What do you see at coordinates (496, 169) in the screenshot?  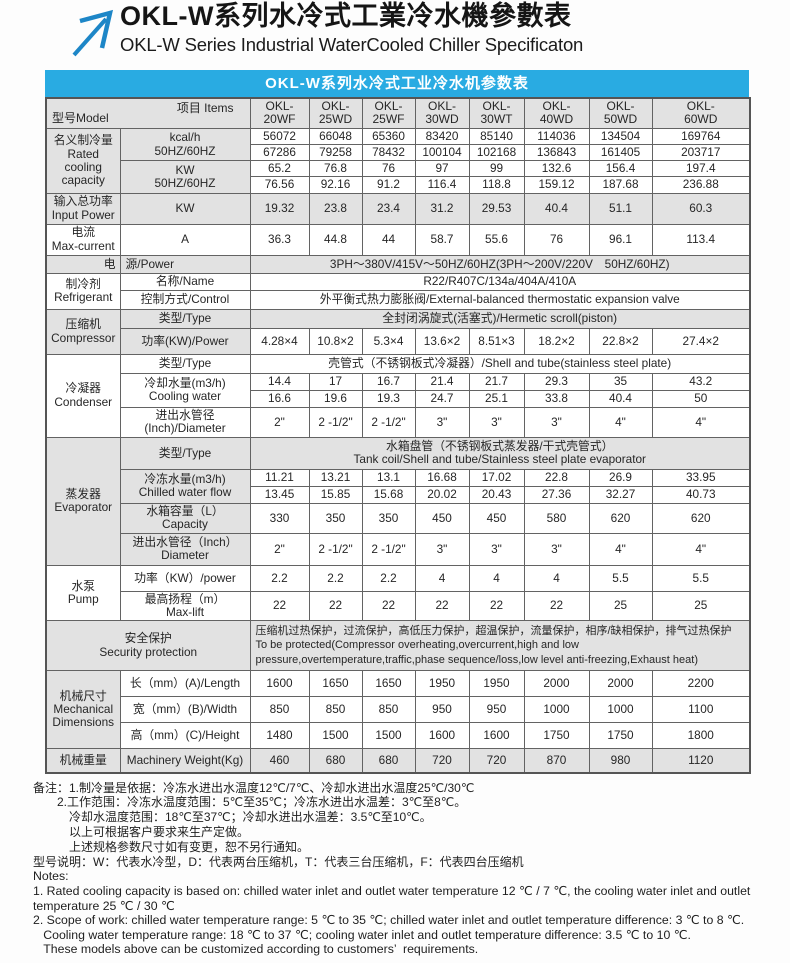 I see `value-cell: 99` at bounding box center [496, 169].